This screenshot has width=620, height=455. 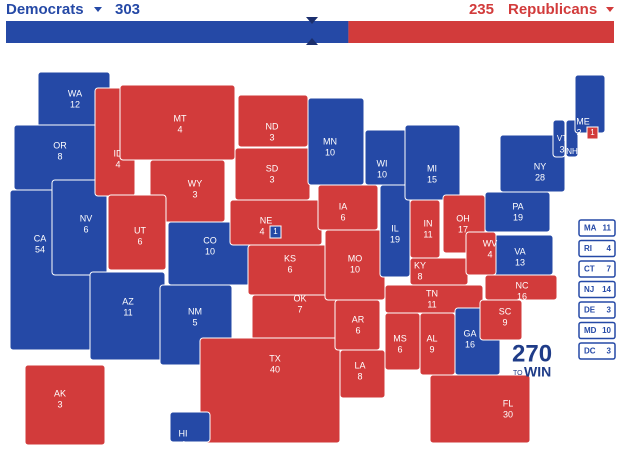 What do you see at coordinates (194, 322) in the screenshot?
I see `state-votes: 5` at bounding box center [194, 322].